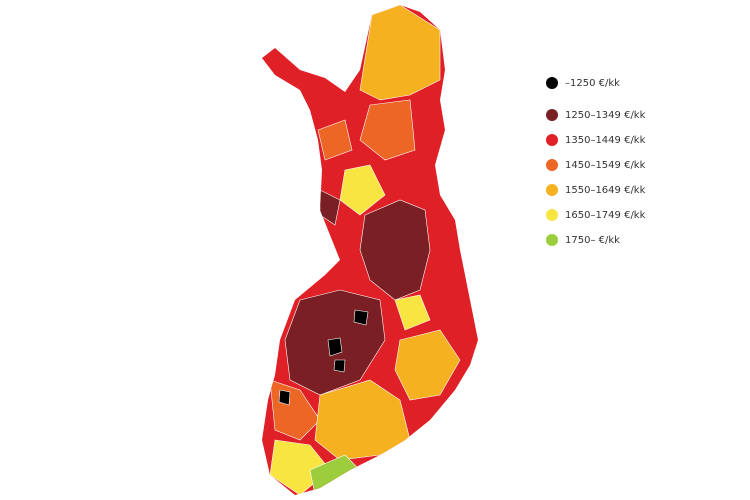 The height and width of the screenshot is (500, 750). What do you see at coordinates (605, 215) in the screenshot?
I see `legend-label: 1650–1749 €/kk` at bounding box center [605, 215].